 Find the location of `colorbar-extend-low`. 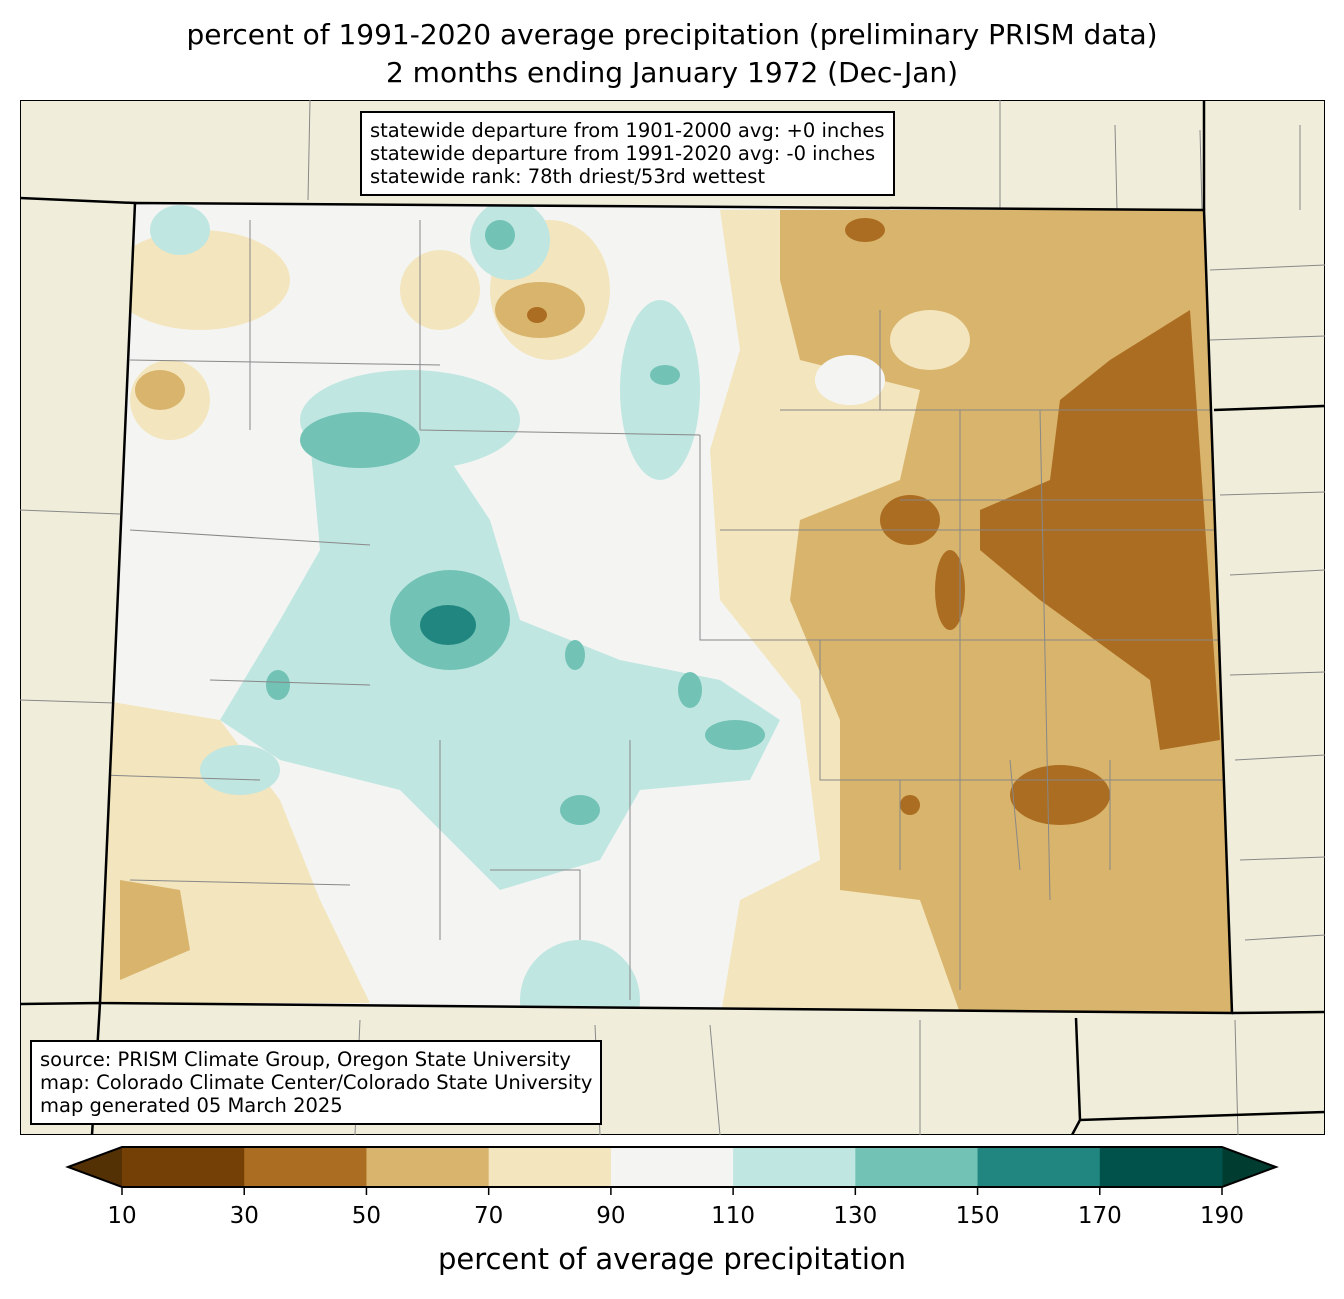

colorbar-extend-low is located at coordinates (95, 1167).